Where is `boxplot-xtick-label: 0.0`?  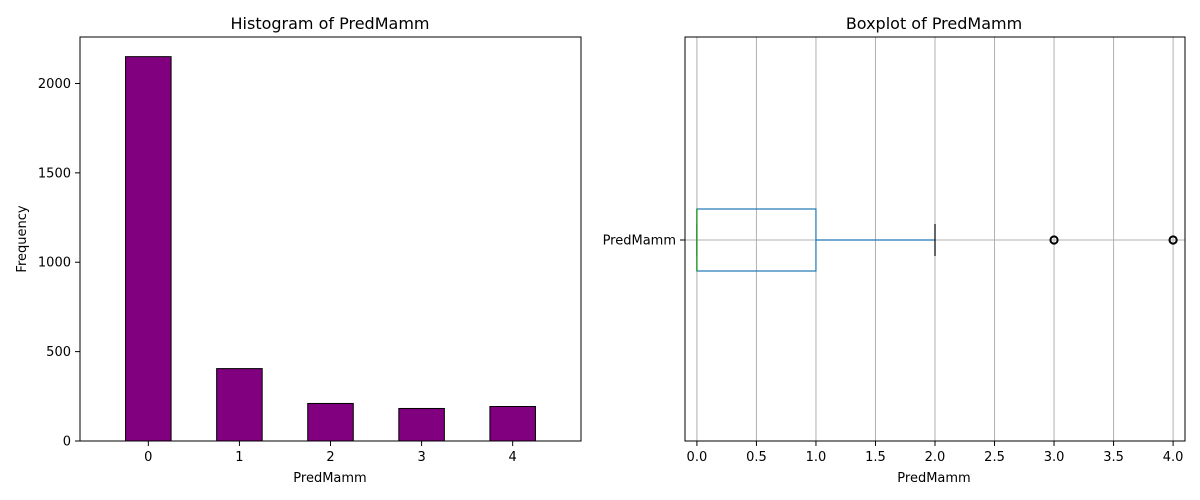
boxplot-xtick-label: 0.0 is located at coordinates (697, 457).